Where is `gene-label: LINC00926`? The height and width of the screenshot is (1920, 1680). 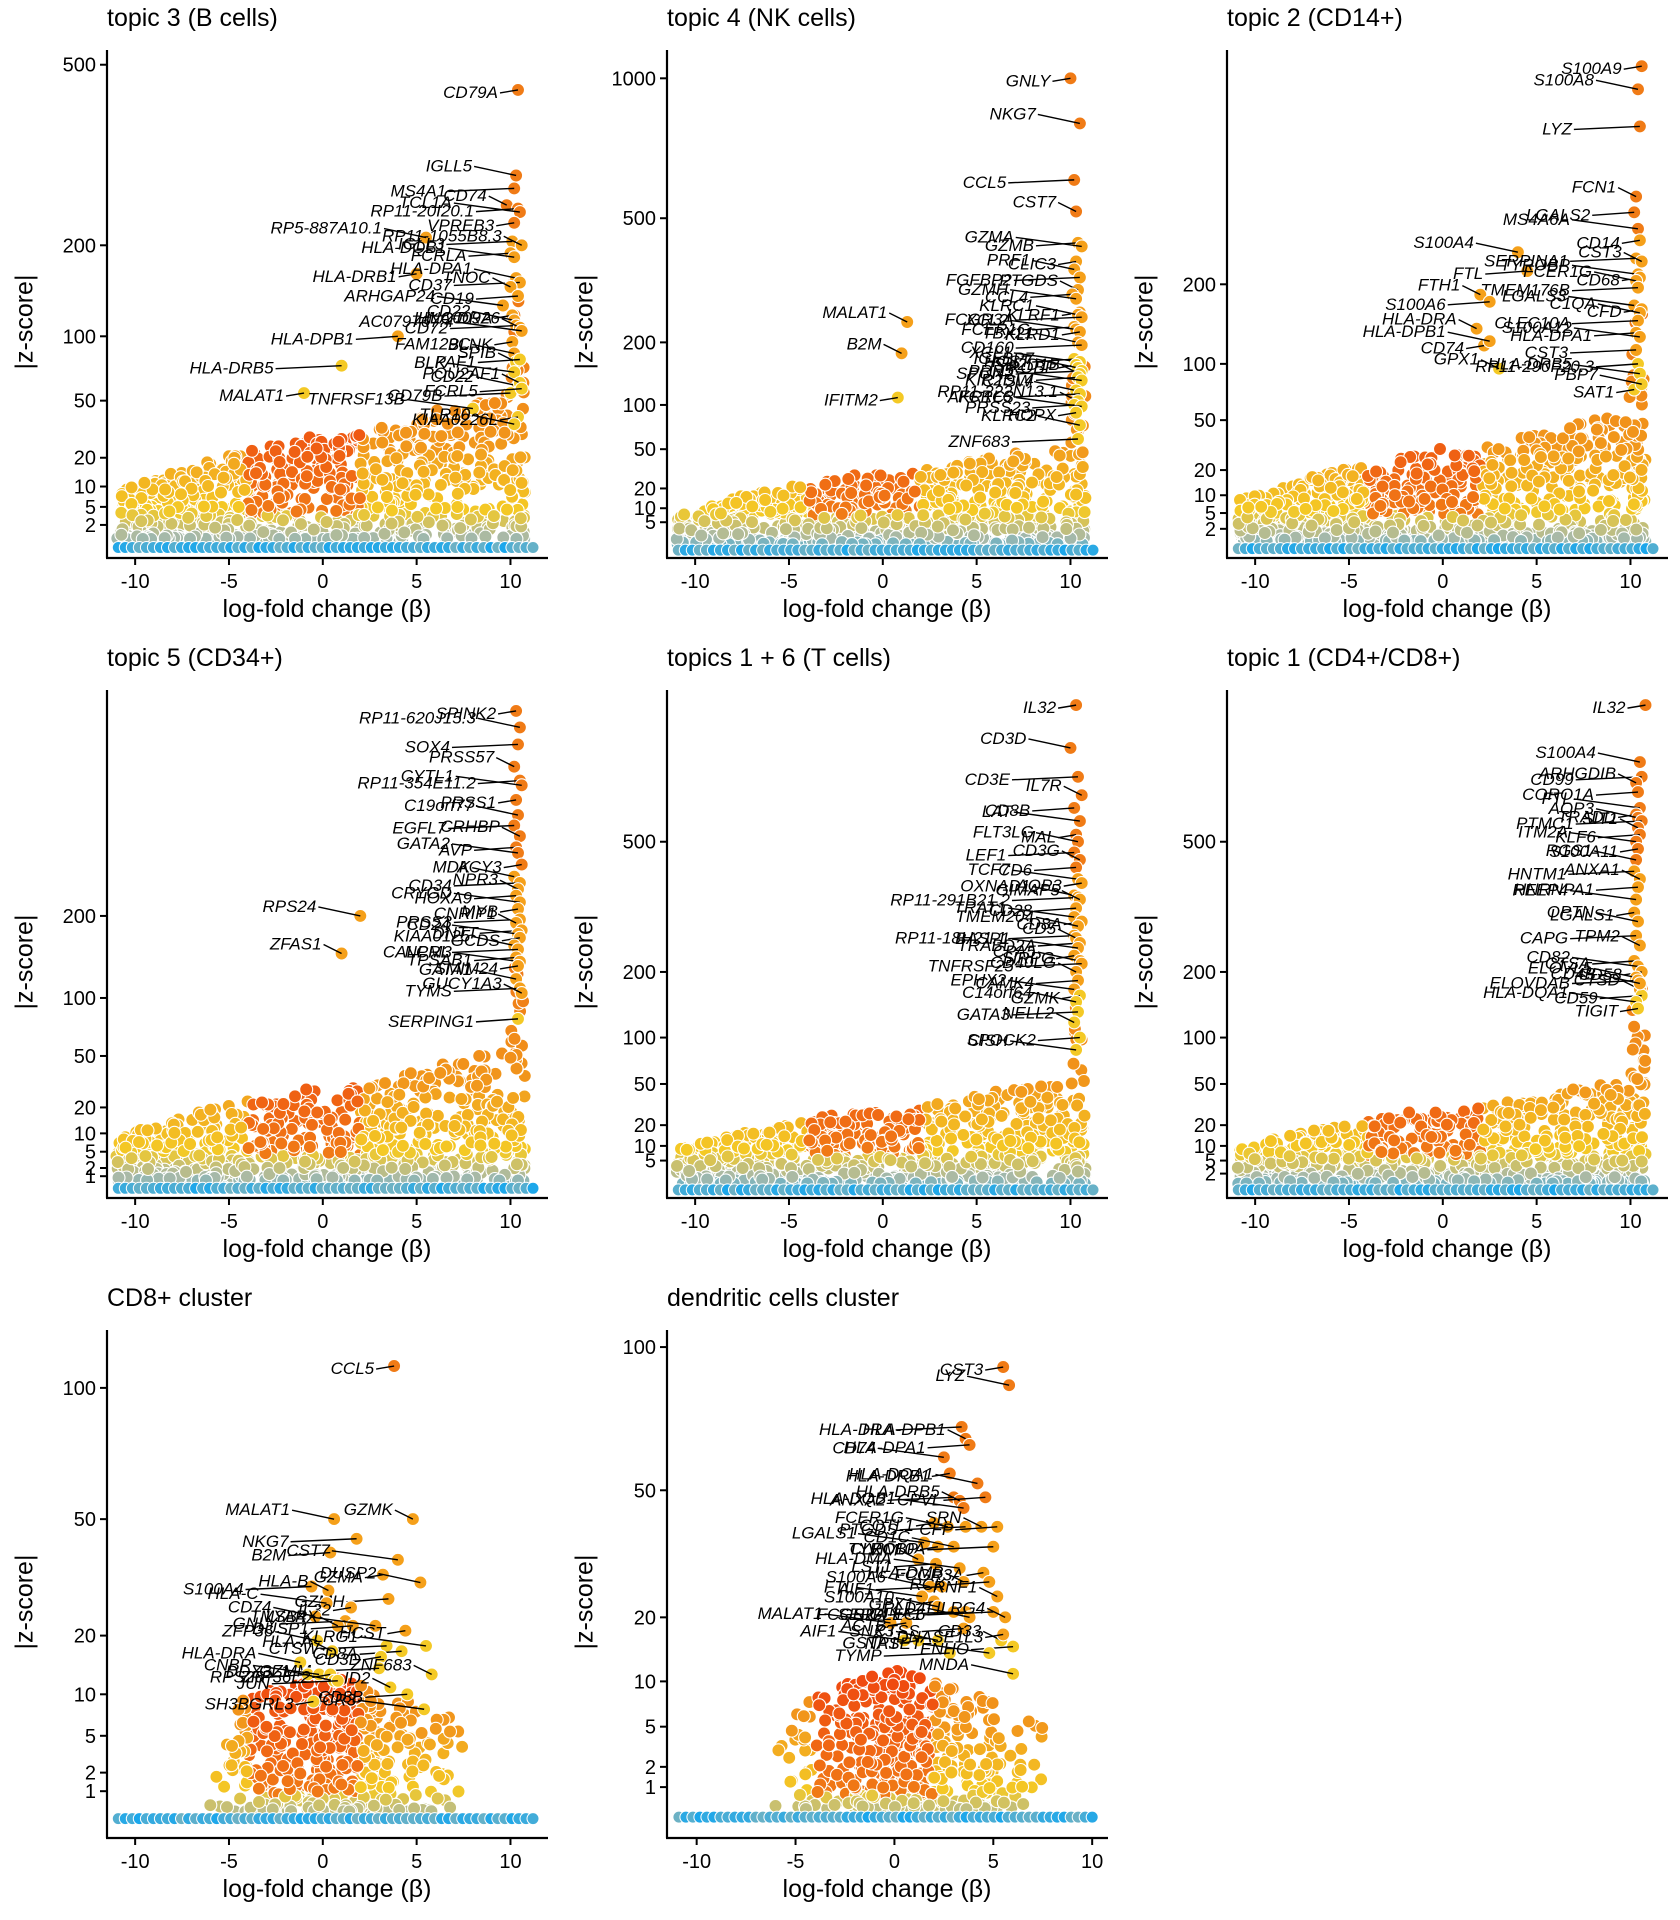 gene-label: LINC00926 is located at coordinates (457, 318).